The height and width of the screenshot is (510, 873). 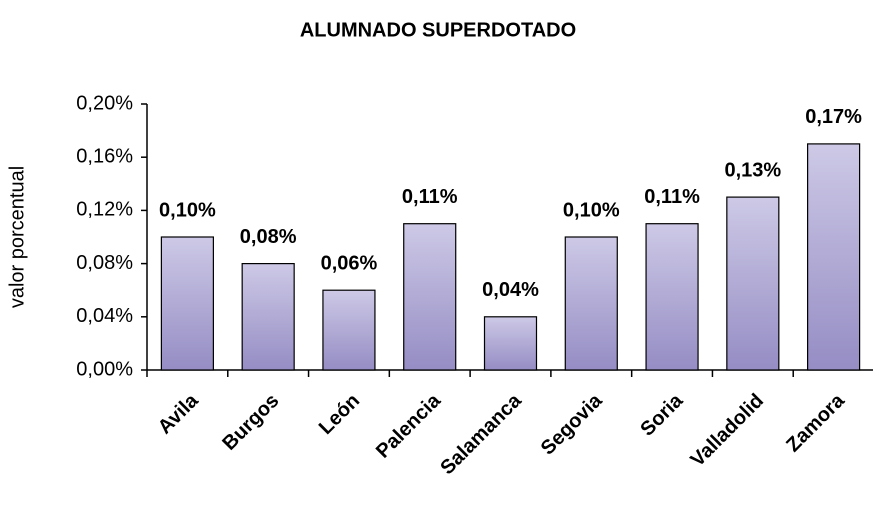 What do you see at coordinates (752, 170) in the screenshot?
I see `data-label: 0,13%` at bounding box center [752, 170].